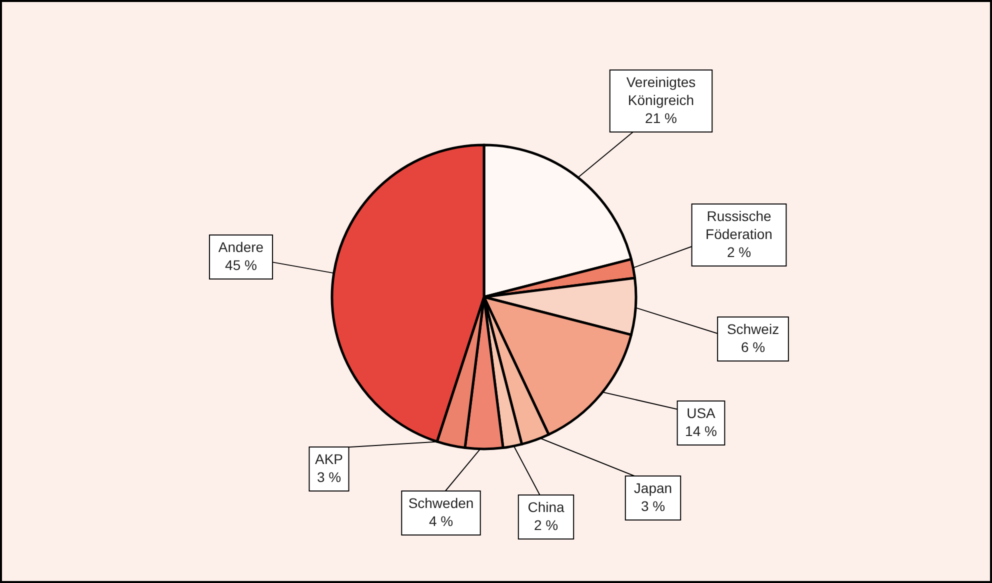  Describe the element at coordinates (661, 91) in the screenshot. I see `slice-label: Vereinigtes Königreich` at that location.